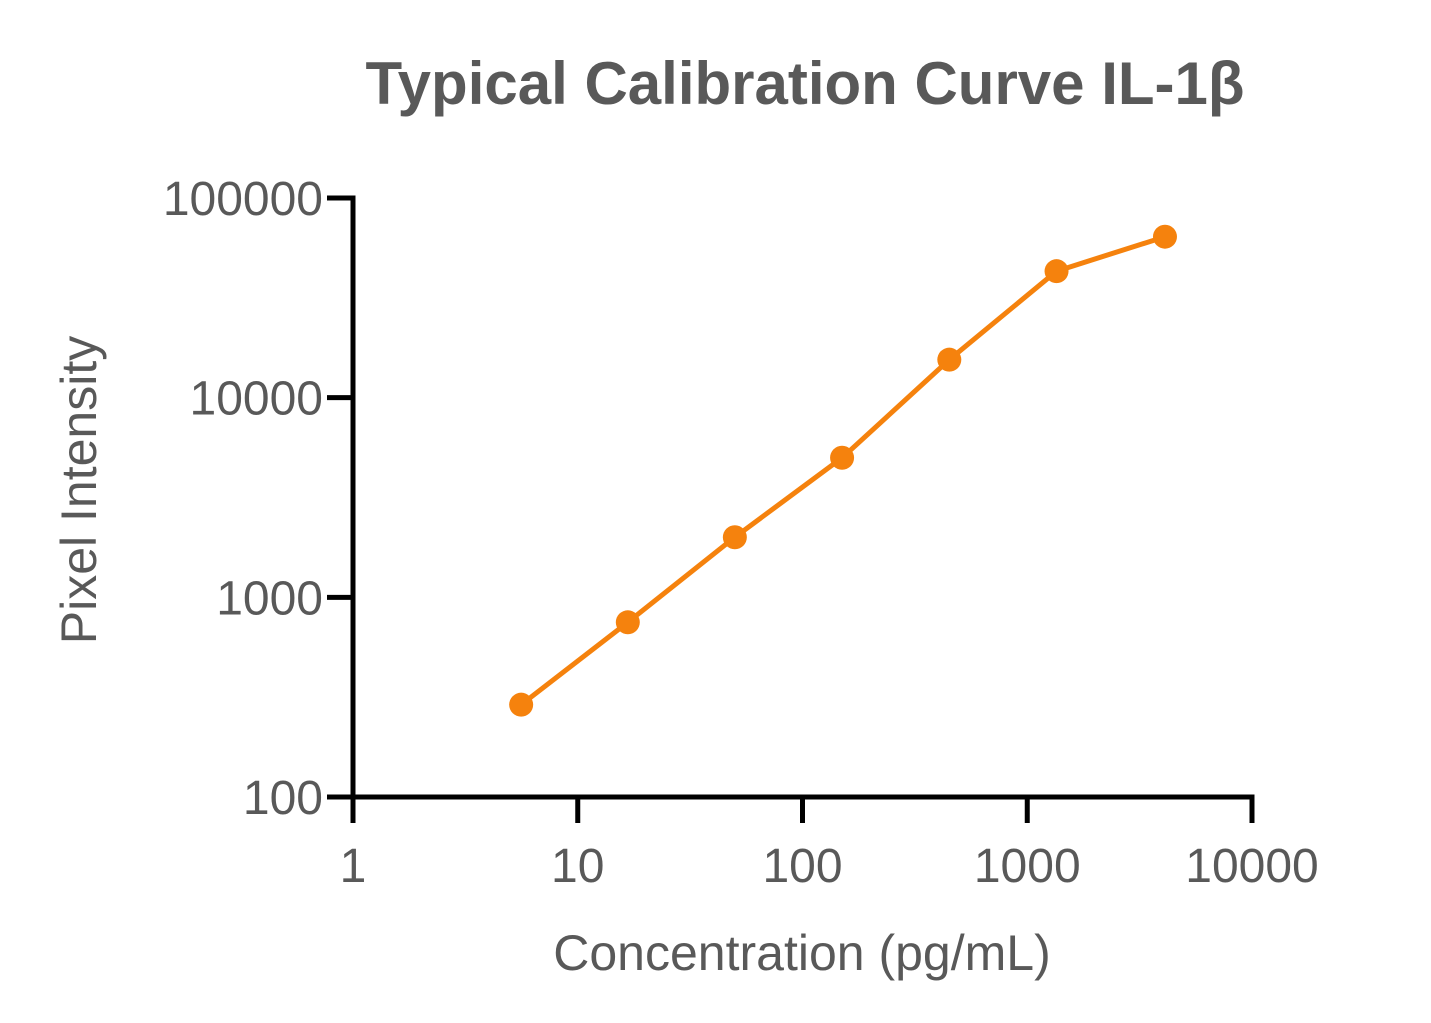 The height and width of the screenshot is (1023, 1431). I want to click on x-tick-label: 1, so click(353, 866).